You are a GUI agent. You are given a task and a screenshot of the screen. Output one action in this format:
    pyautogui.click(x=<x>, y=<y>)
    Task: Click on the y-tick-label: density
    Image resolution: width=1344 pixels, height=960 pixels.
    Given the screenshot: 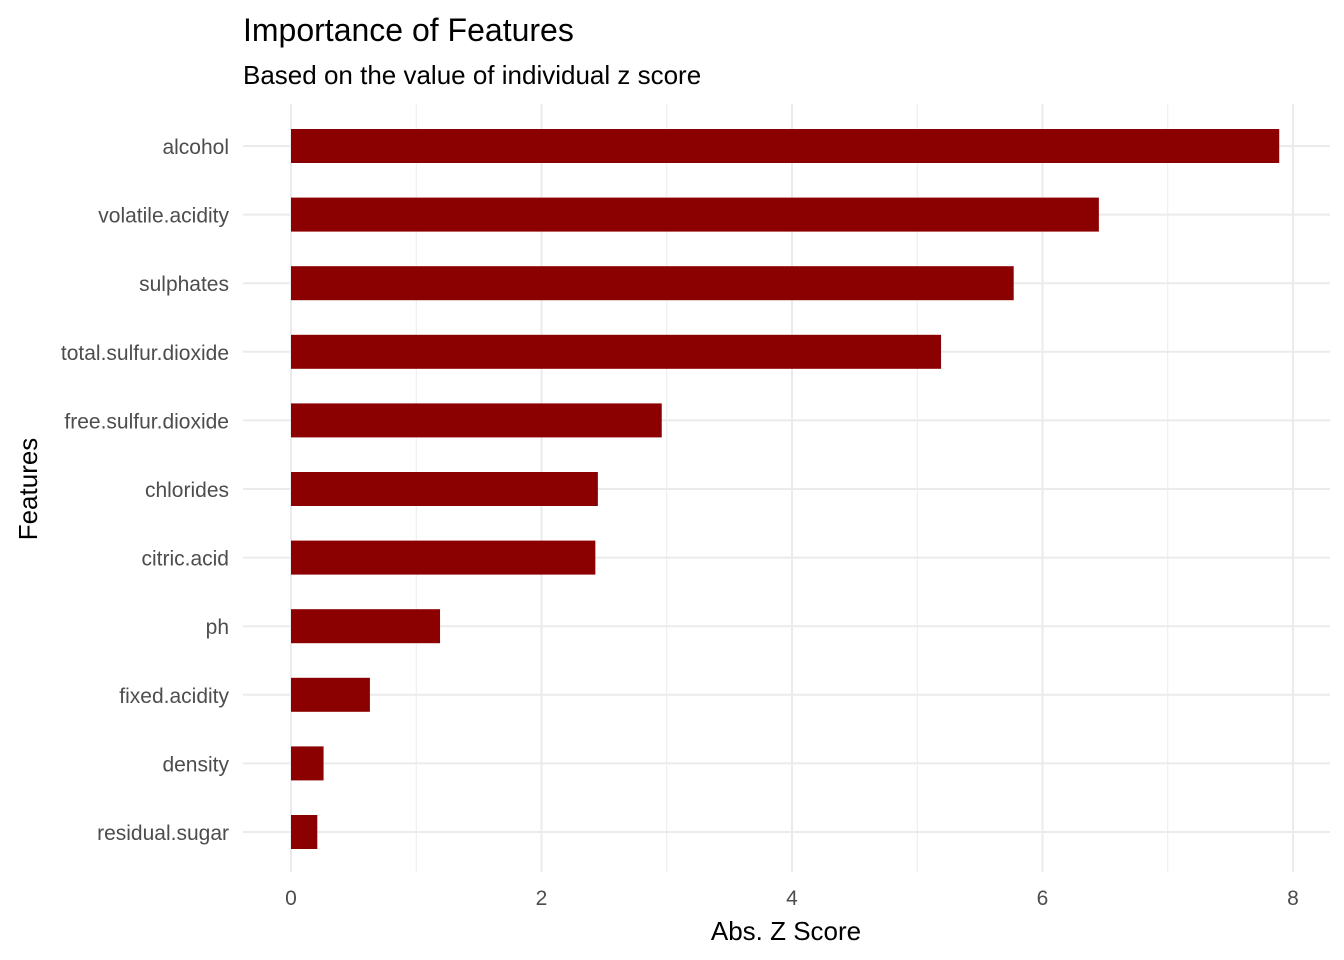 What is the action you would take?
    pyautogui.click(x=195, y=764)
    